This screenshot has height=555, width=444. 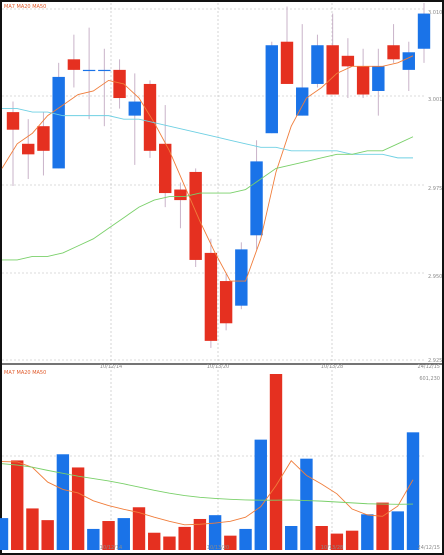 I want to click on volume-date-label: 24/12/15, so click(x=429, y=548).